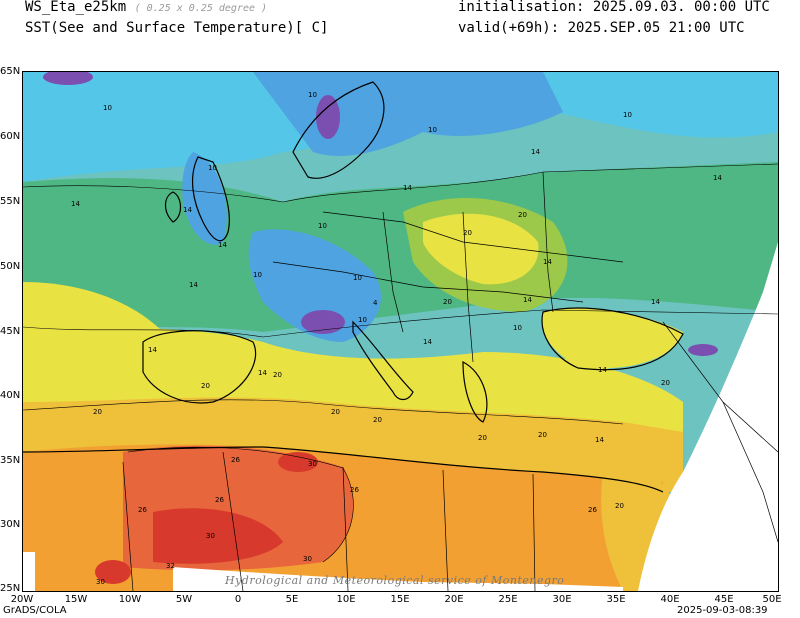  What do you see at coordinates (113, 572) in the screenshot?
I see `sw-hot-spot` at bounding box center [113, 572].